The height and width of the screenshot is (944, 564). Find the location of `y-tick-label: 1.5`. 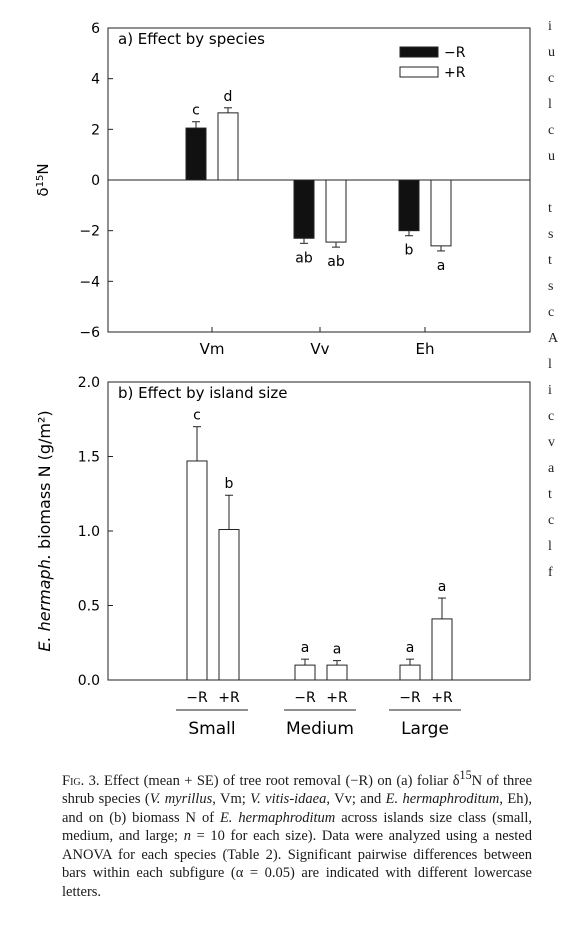

y-tick-label: 1.5 is located at coordinates (89, 458).